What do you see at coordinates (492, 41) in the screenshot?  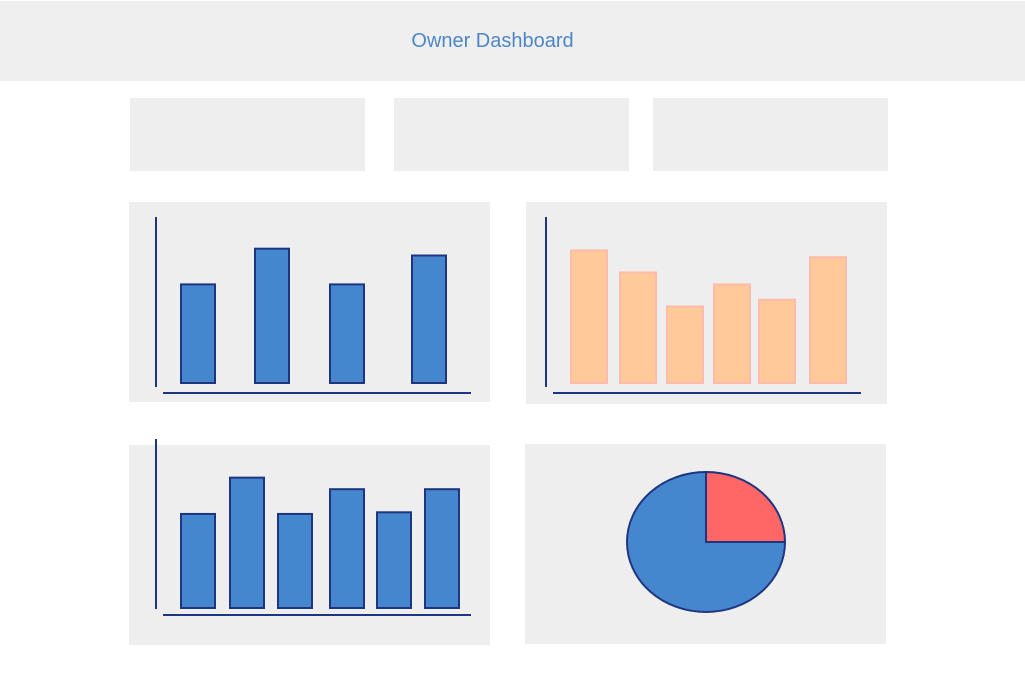 I see `page-title: Owner Dashboard` at bounding box center [492, 41].